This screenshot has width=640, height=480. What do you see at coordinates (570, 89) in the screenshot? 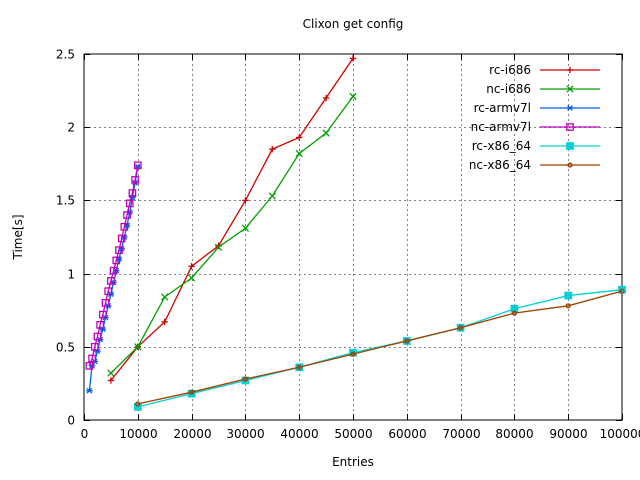
I see `legend-marker-nc-i686` at bounding box center [570, 89].